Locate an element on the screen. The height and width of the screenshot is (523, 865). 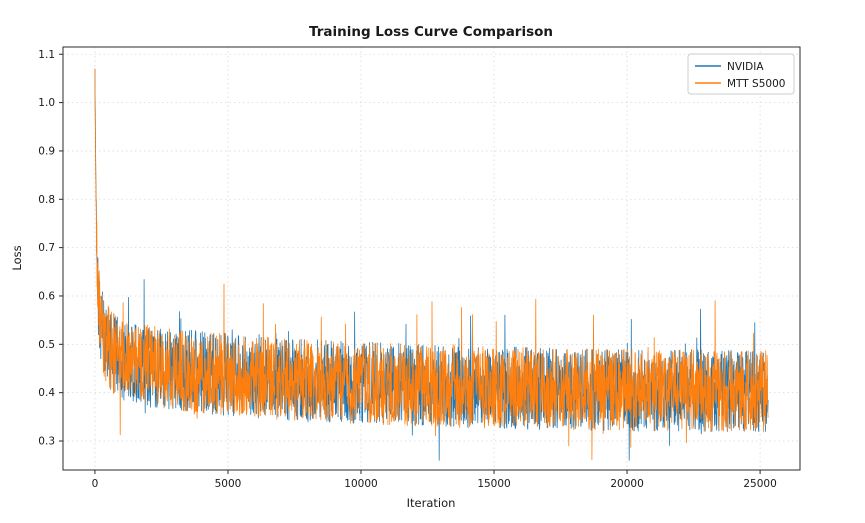
x-tick-label: 25000 is located at coordinates (759, 484).